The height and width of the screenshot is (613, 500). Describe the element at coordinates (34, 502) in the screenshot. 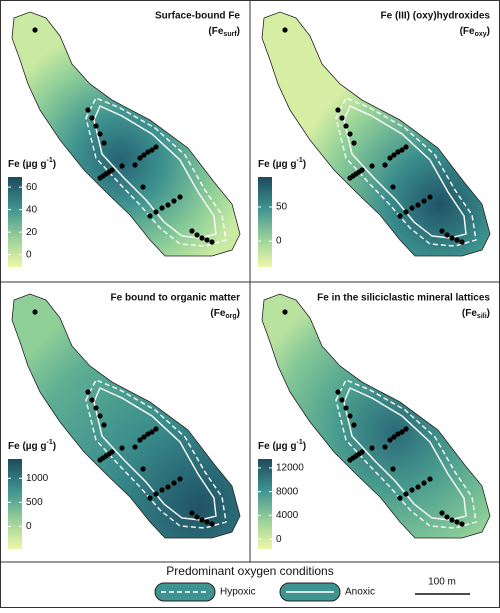

I see `colorbar-tick-label: 500` at that location.